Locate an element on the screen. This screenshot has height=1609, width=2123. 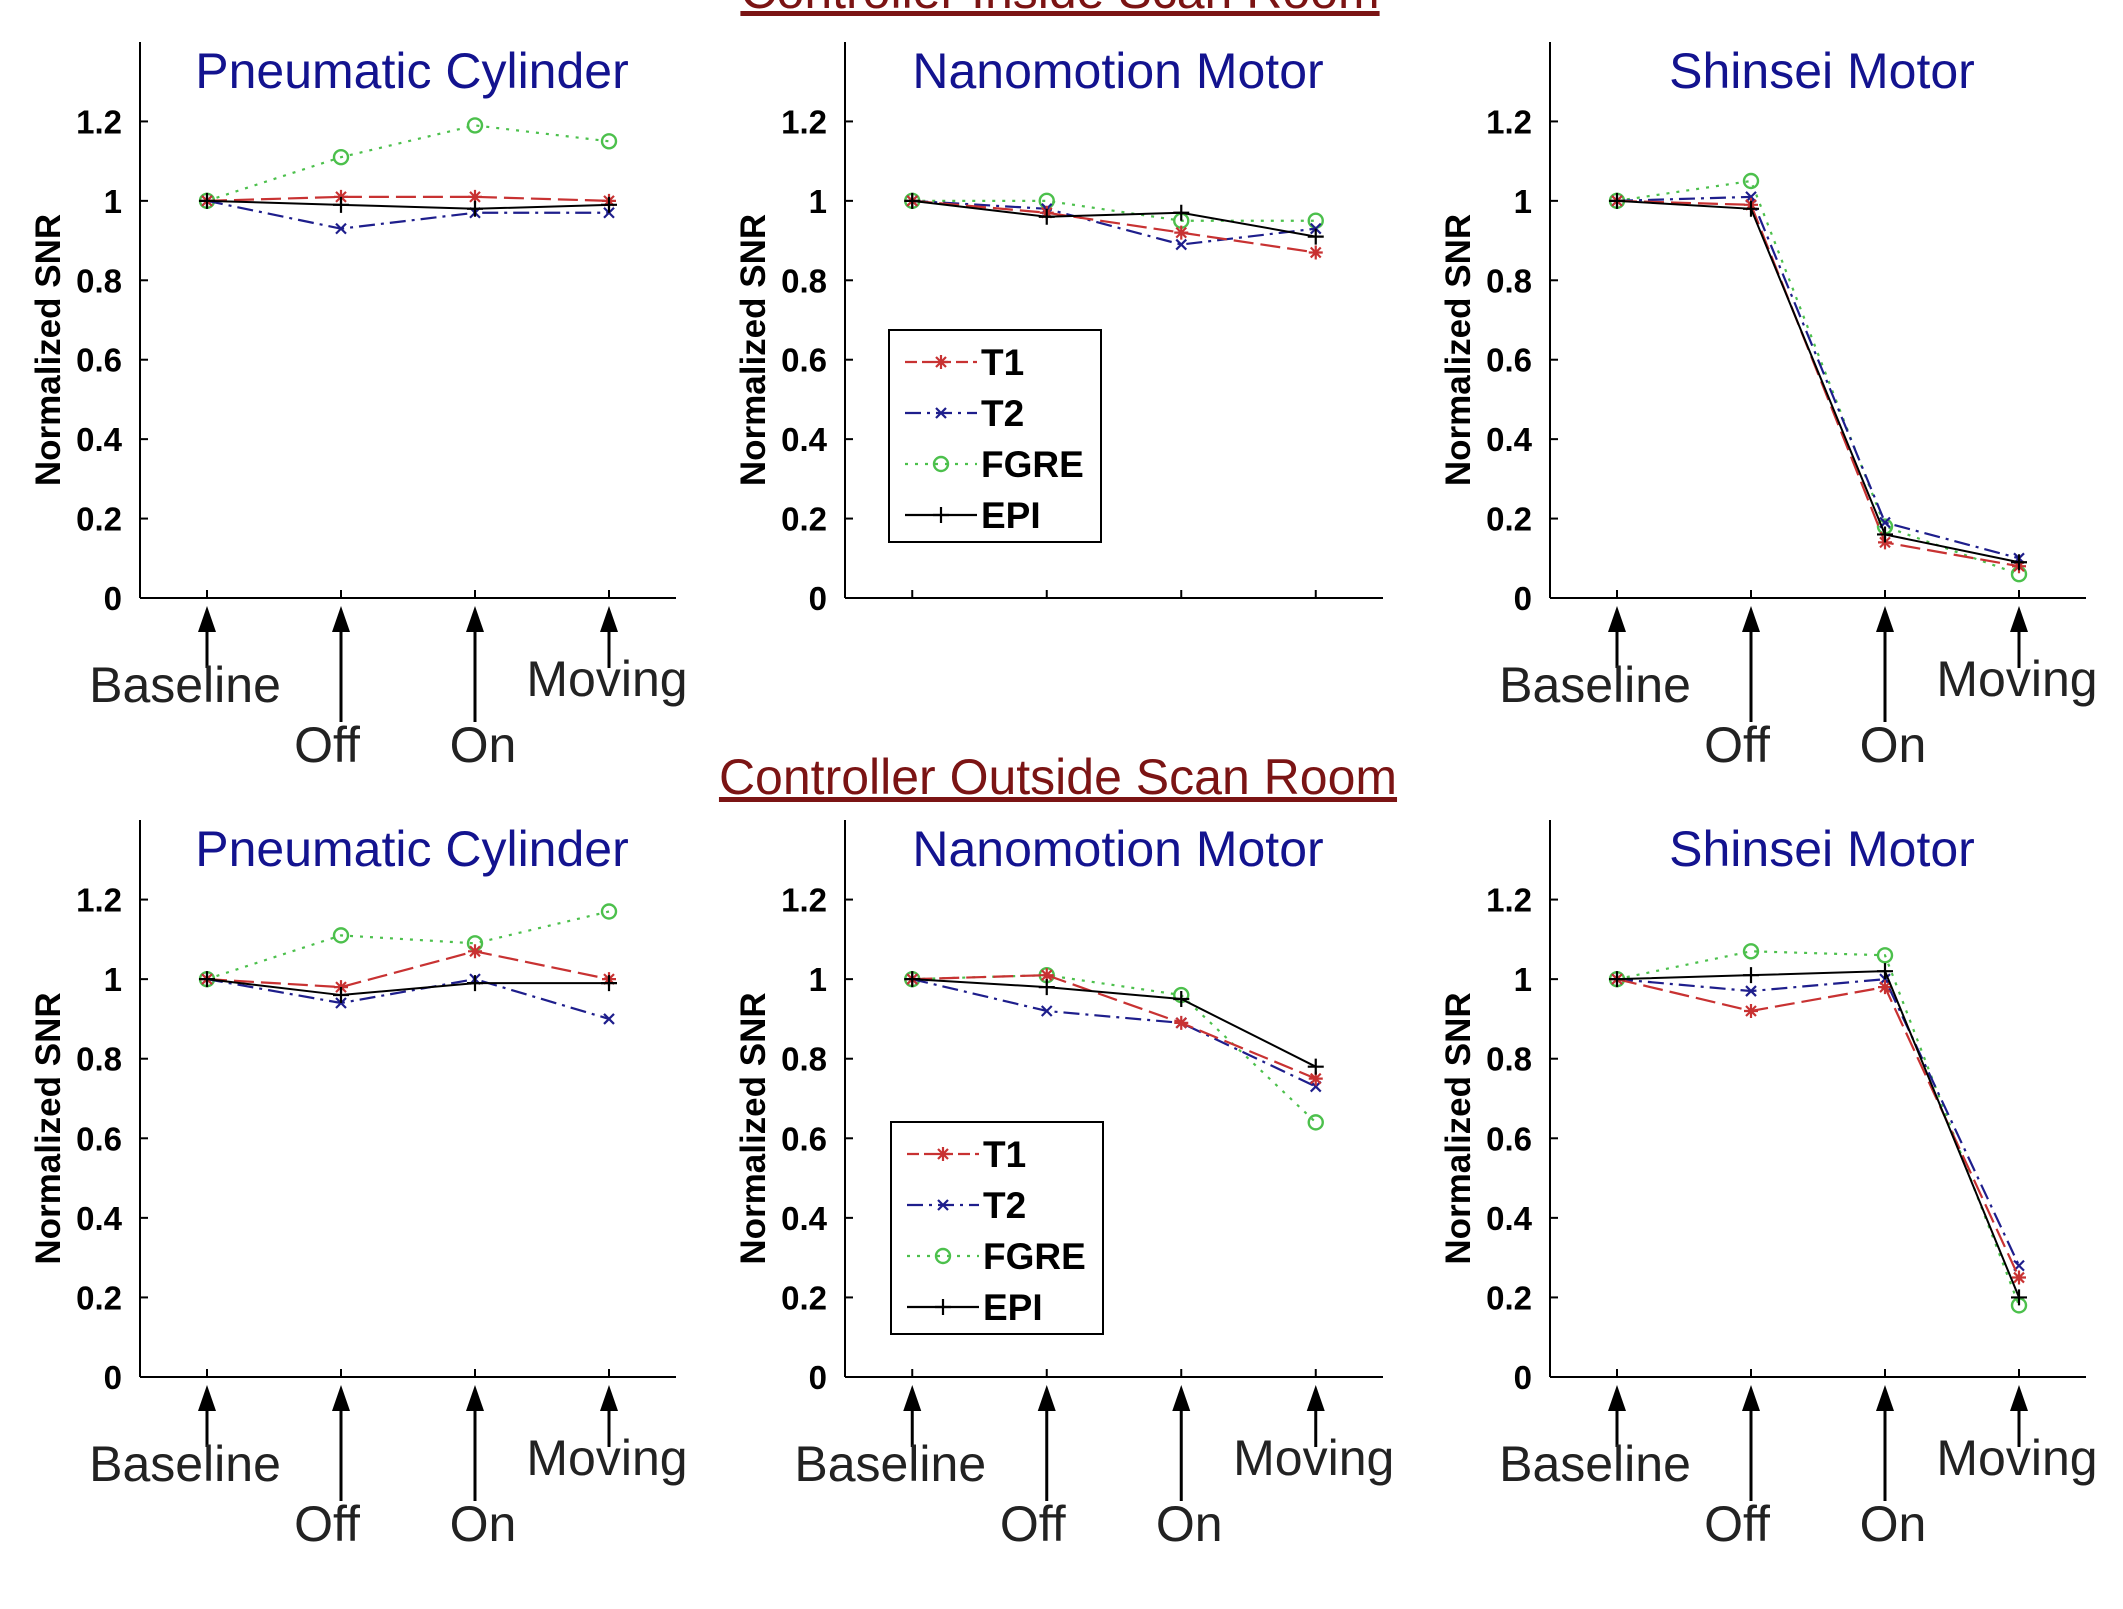
panel-title: Nanomotion Motor is located at coordinates (1117, 849).